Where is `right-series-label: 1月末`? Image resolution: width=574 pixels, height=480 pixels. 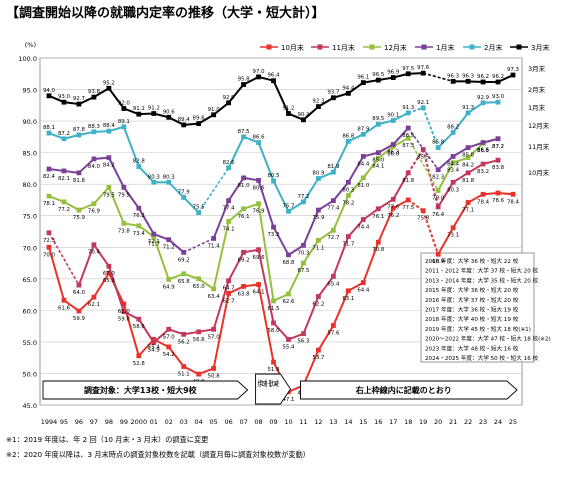
right-series-label: 1月末 is located at coordinates (537, 107).